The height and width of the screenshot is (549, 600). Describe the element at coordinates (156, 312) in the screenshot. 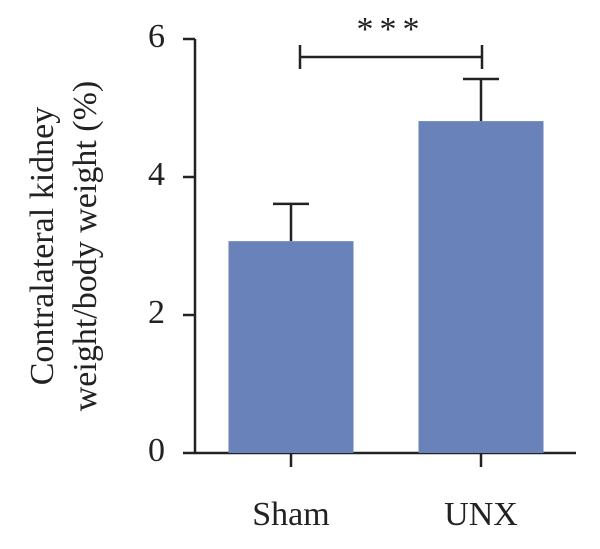

I see `y-tick-label: 2` at that location.